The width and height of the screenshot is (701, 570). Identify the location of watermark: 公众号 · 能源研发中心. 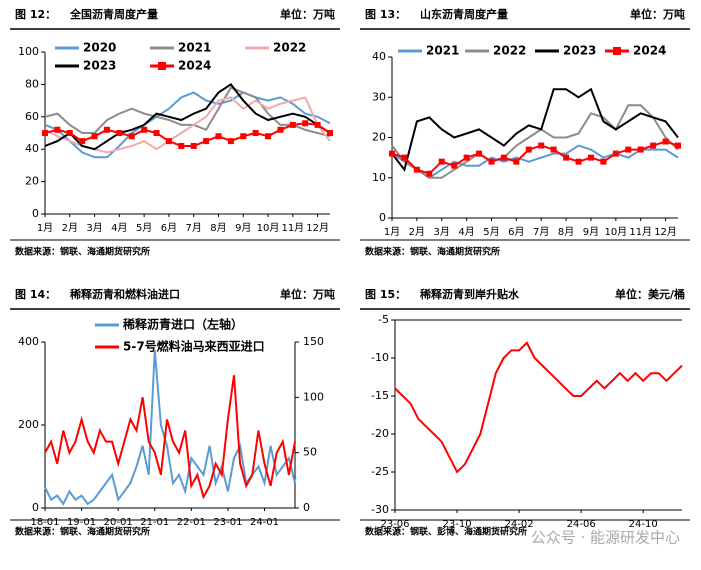
(605, 538).